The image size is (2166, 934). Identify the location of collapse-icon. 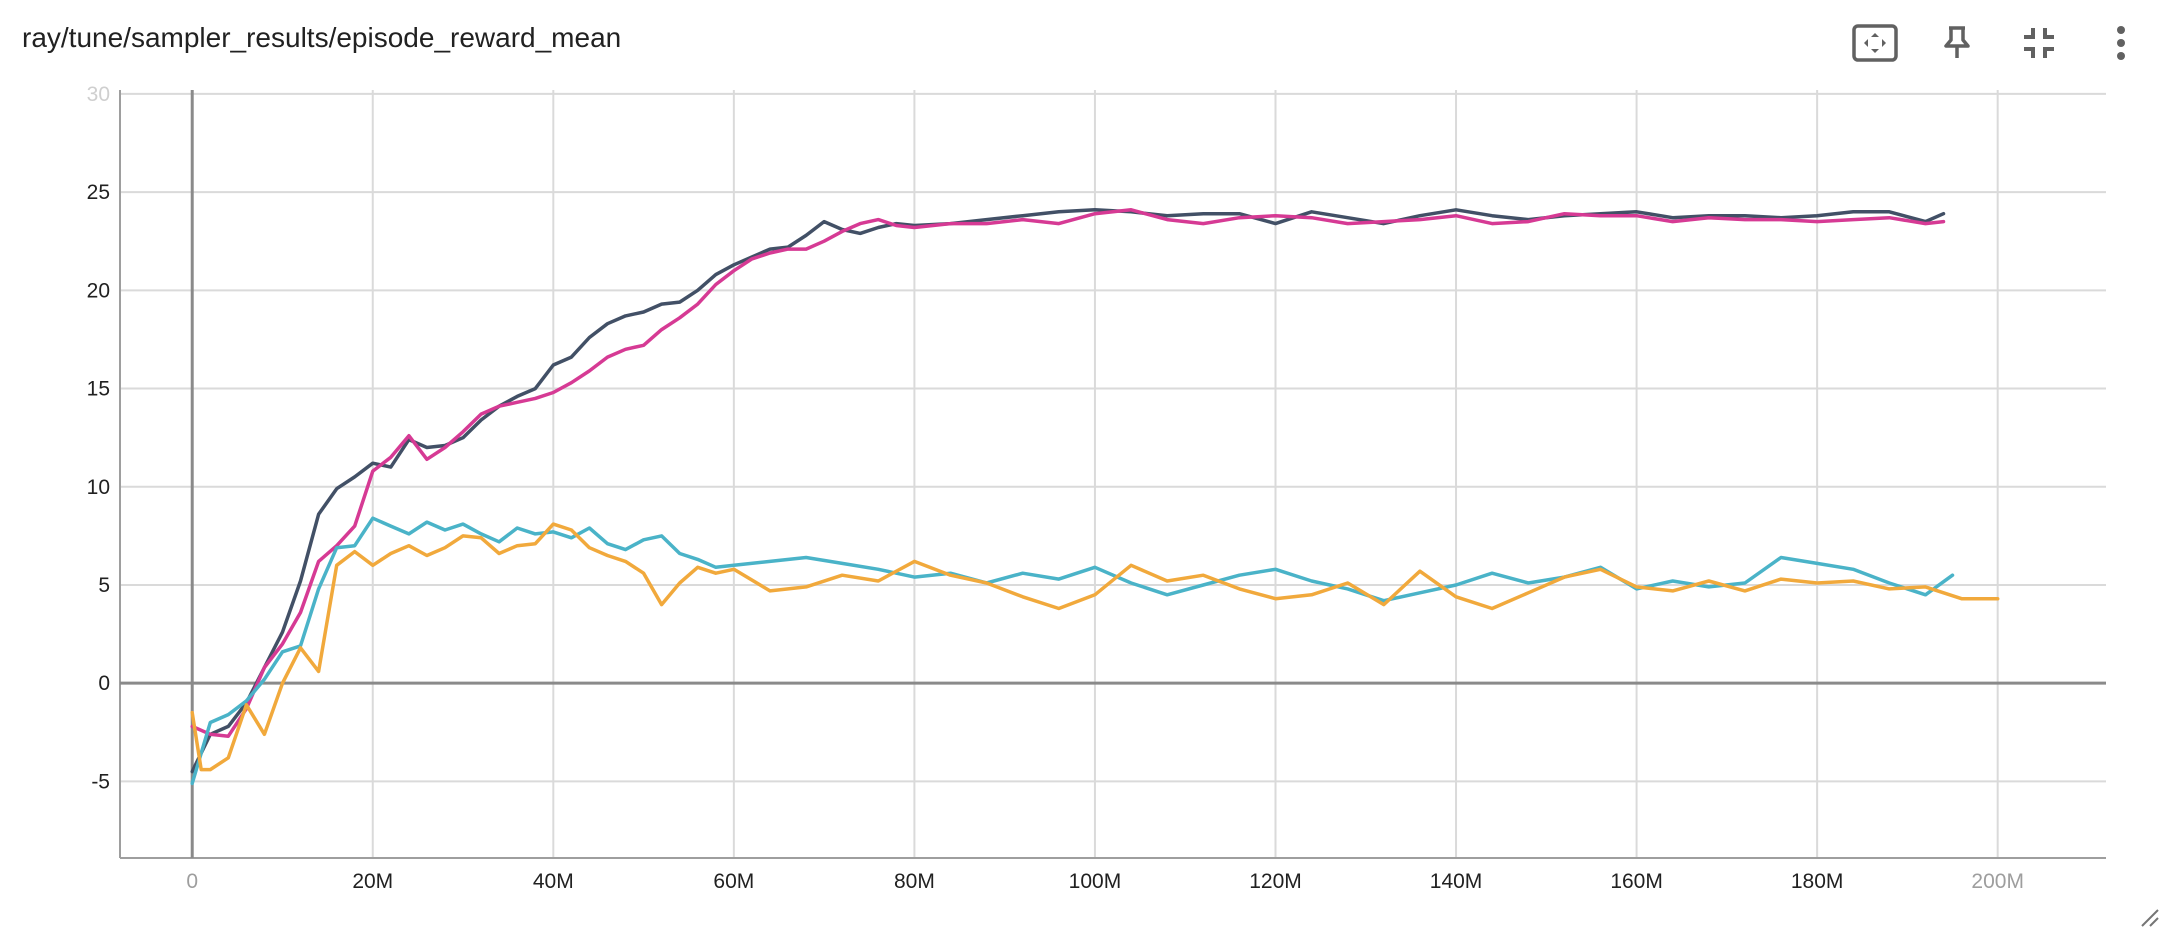
(2039, 43).